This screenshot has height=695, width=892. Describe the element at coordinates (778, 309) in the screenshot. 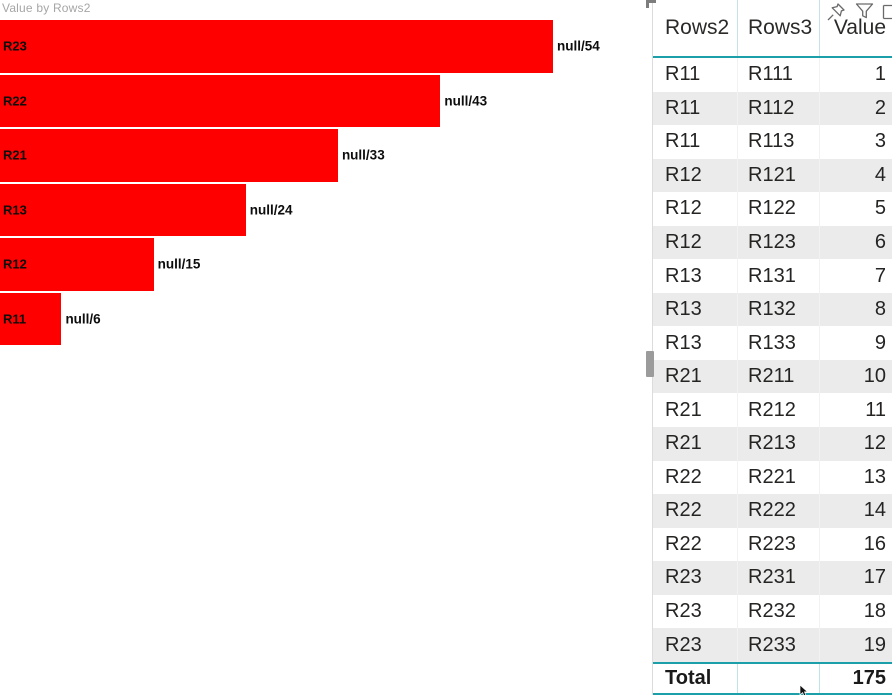

I see `table-cell: R132` at that location.